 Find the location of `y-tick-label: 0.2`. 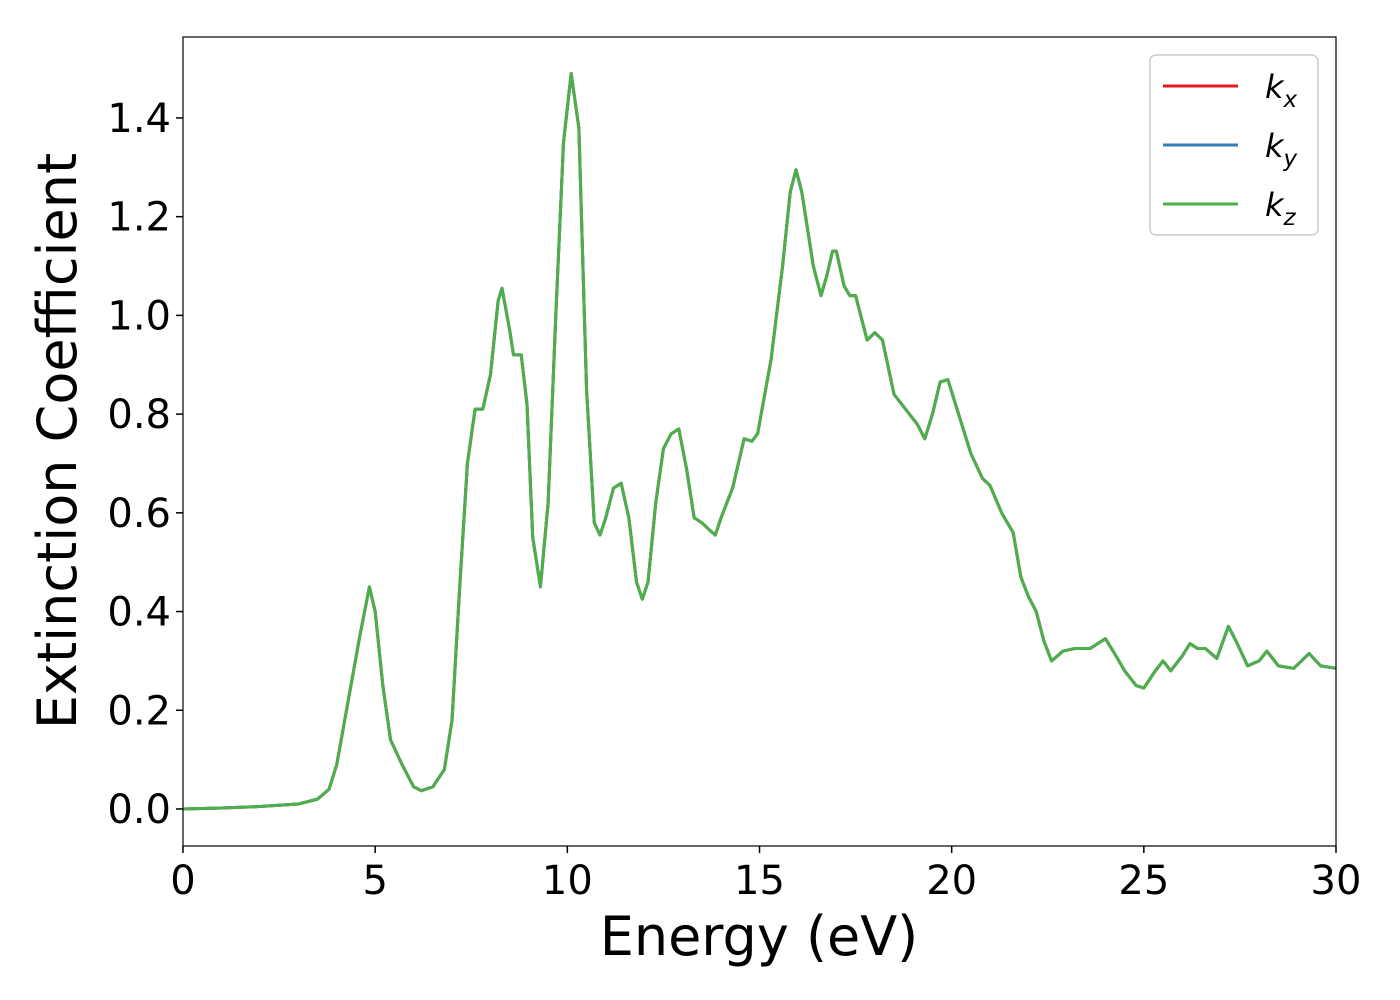

y-tick-label: 0.2 is located at coordinates (139, 711).